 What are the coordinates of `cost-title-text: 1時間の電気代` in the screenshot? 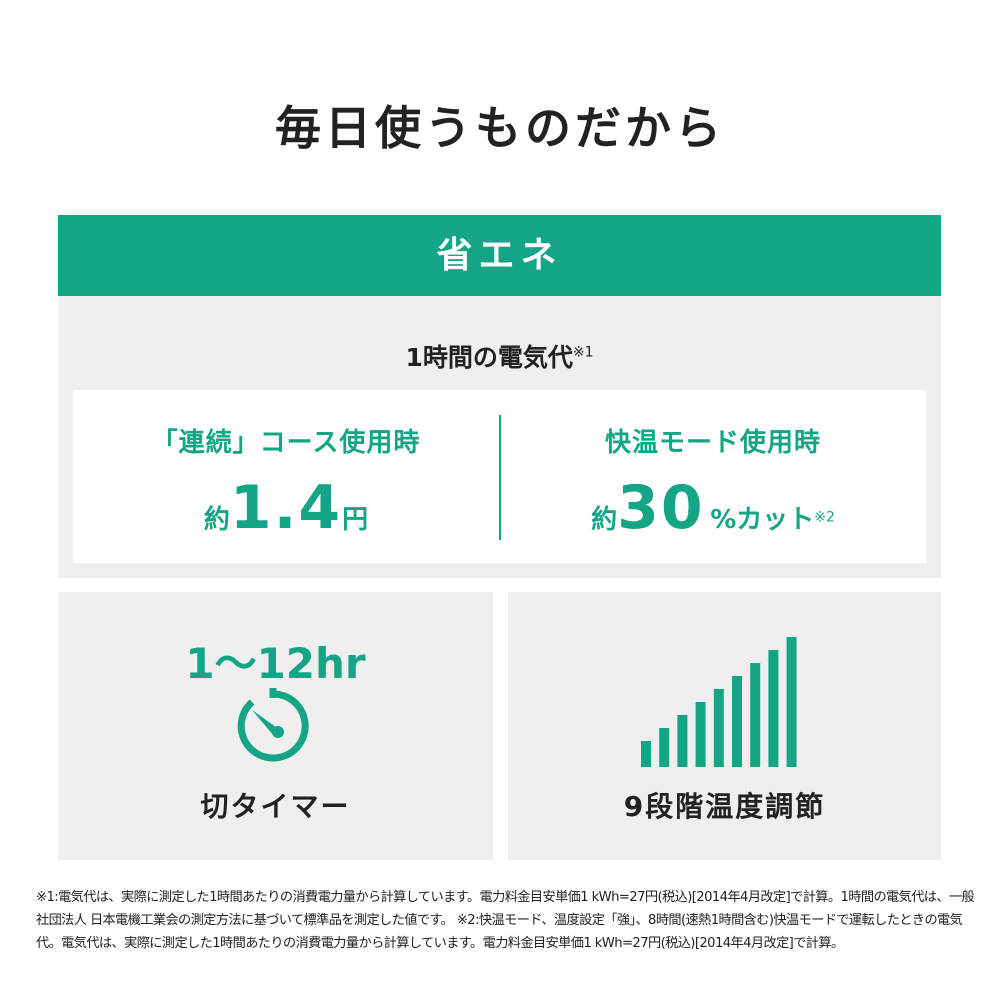 It's located at (489, 357).